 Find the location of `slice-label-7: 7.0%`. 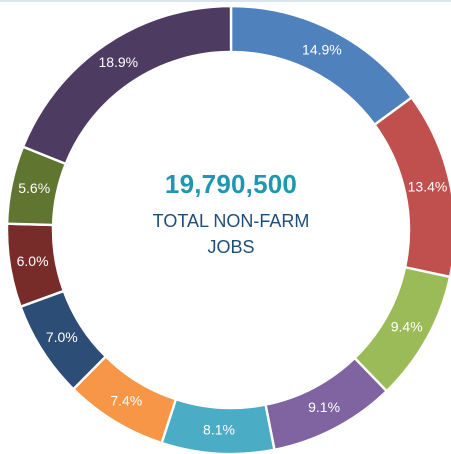

slice-label-7: 7.0% is located at coordinates (62, 337).